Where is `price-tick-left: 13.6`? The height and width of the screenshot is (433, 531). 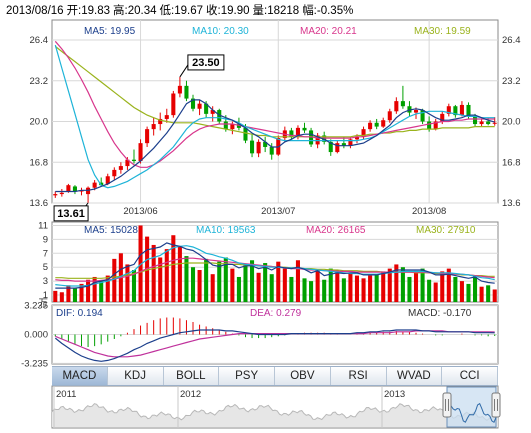
price-tick-left: 13.6 is located at coordinates (39, 203).